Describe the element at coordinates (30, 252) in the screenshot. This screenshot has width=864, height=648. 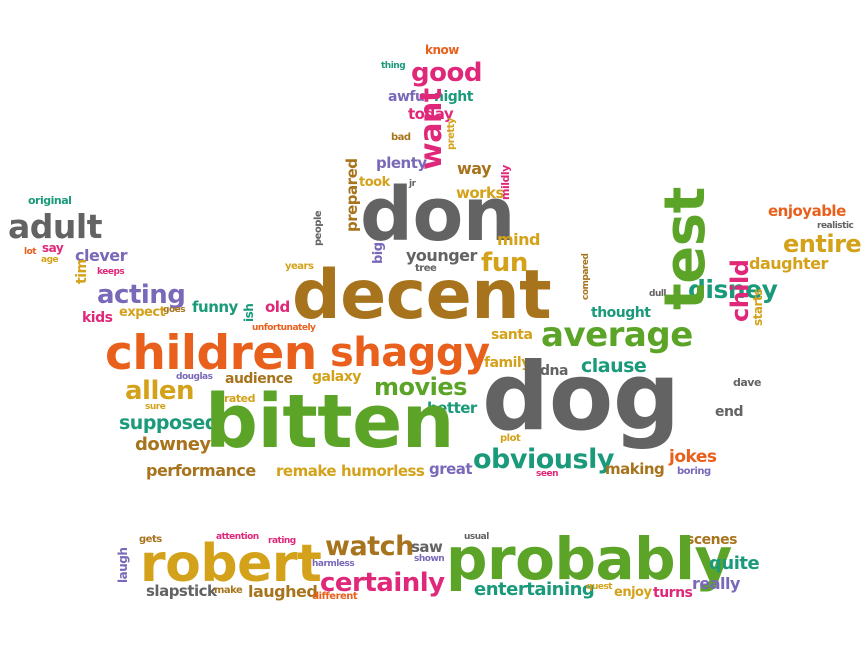
I see `word-lot: lot` at that location.